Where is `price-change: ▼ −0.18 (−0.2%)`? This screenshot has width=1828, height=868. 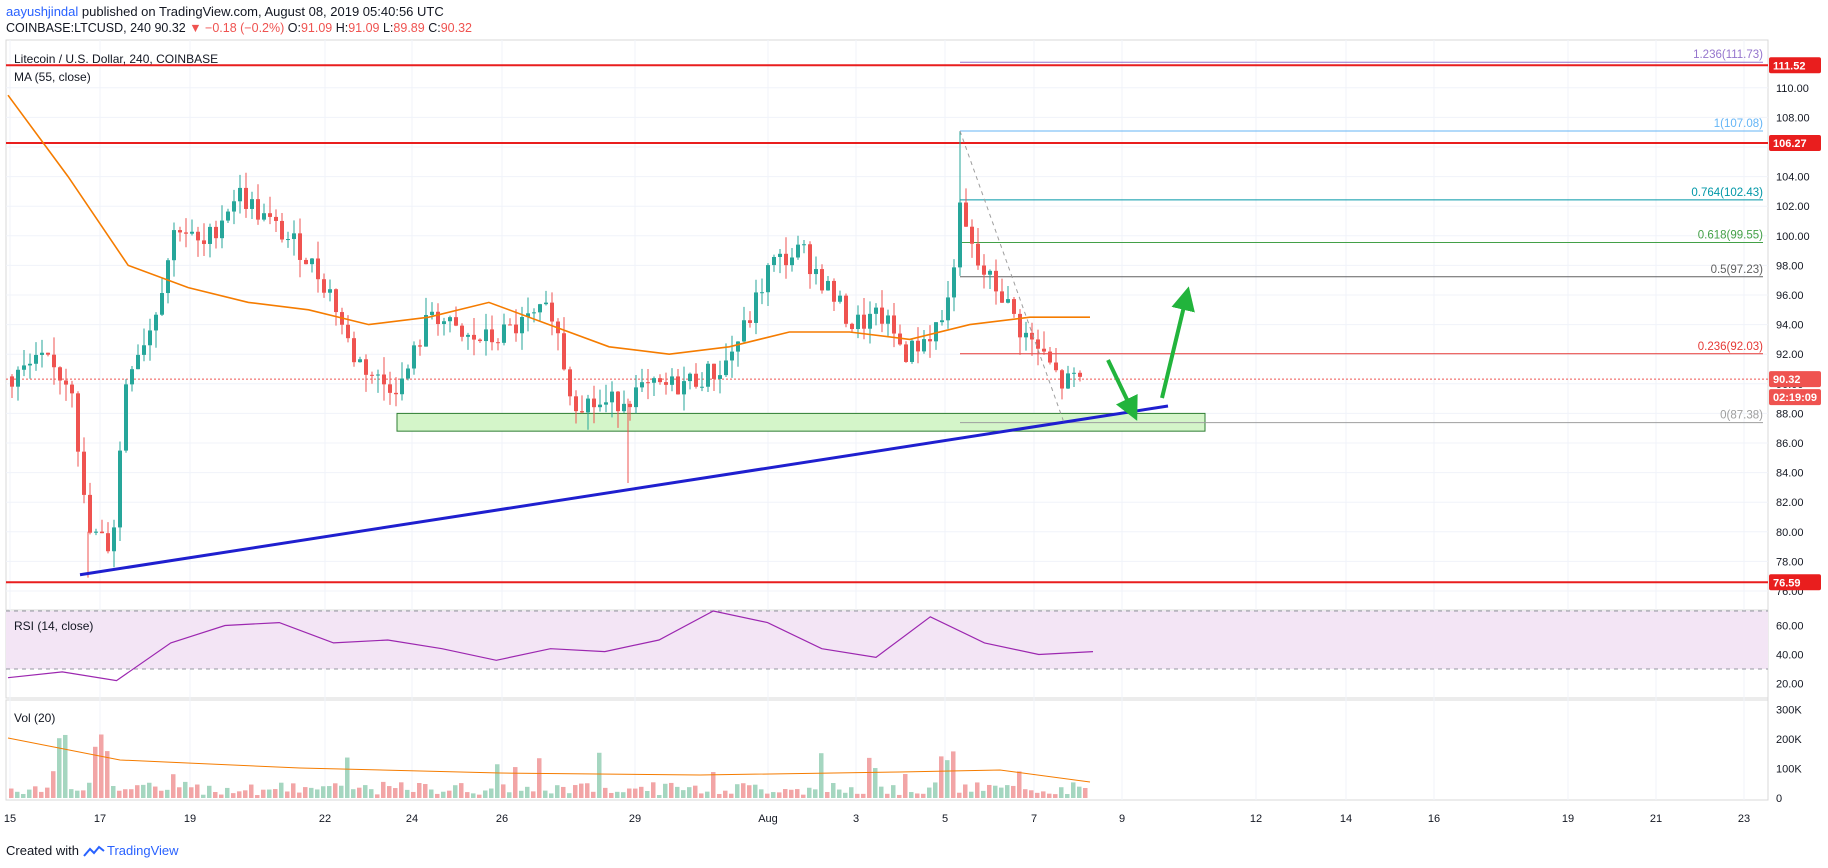
price-change: ▼ −0.18 (−0.2%) is located at coordinates (237, 28).